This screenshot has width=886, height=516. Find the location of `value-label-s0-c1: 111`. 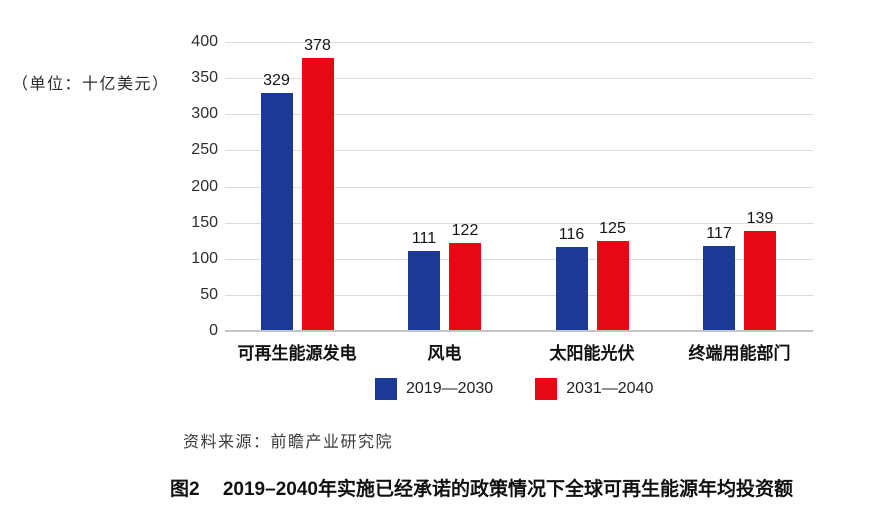

value-label-s0-c1: 111 is located at coordinates (424, 238).